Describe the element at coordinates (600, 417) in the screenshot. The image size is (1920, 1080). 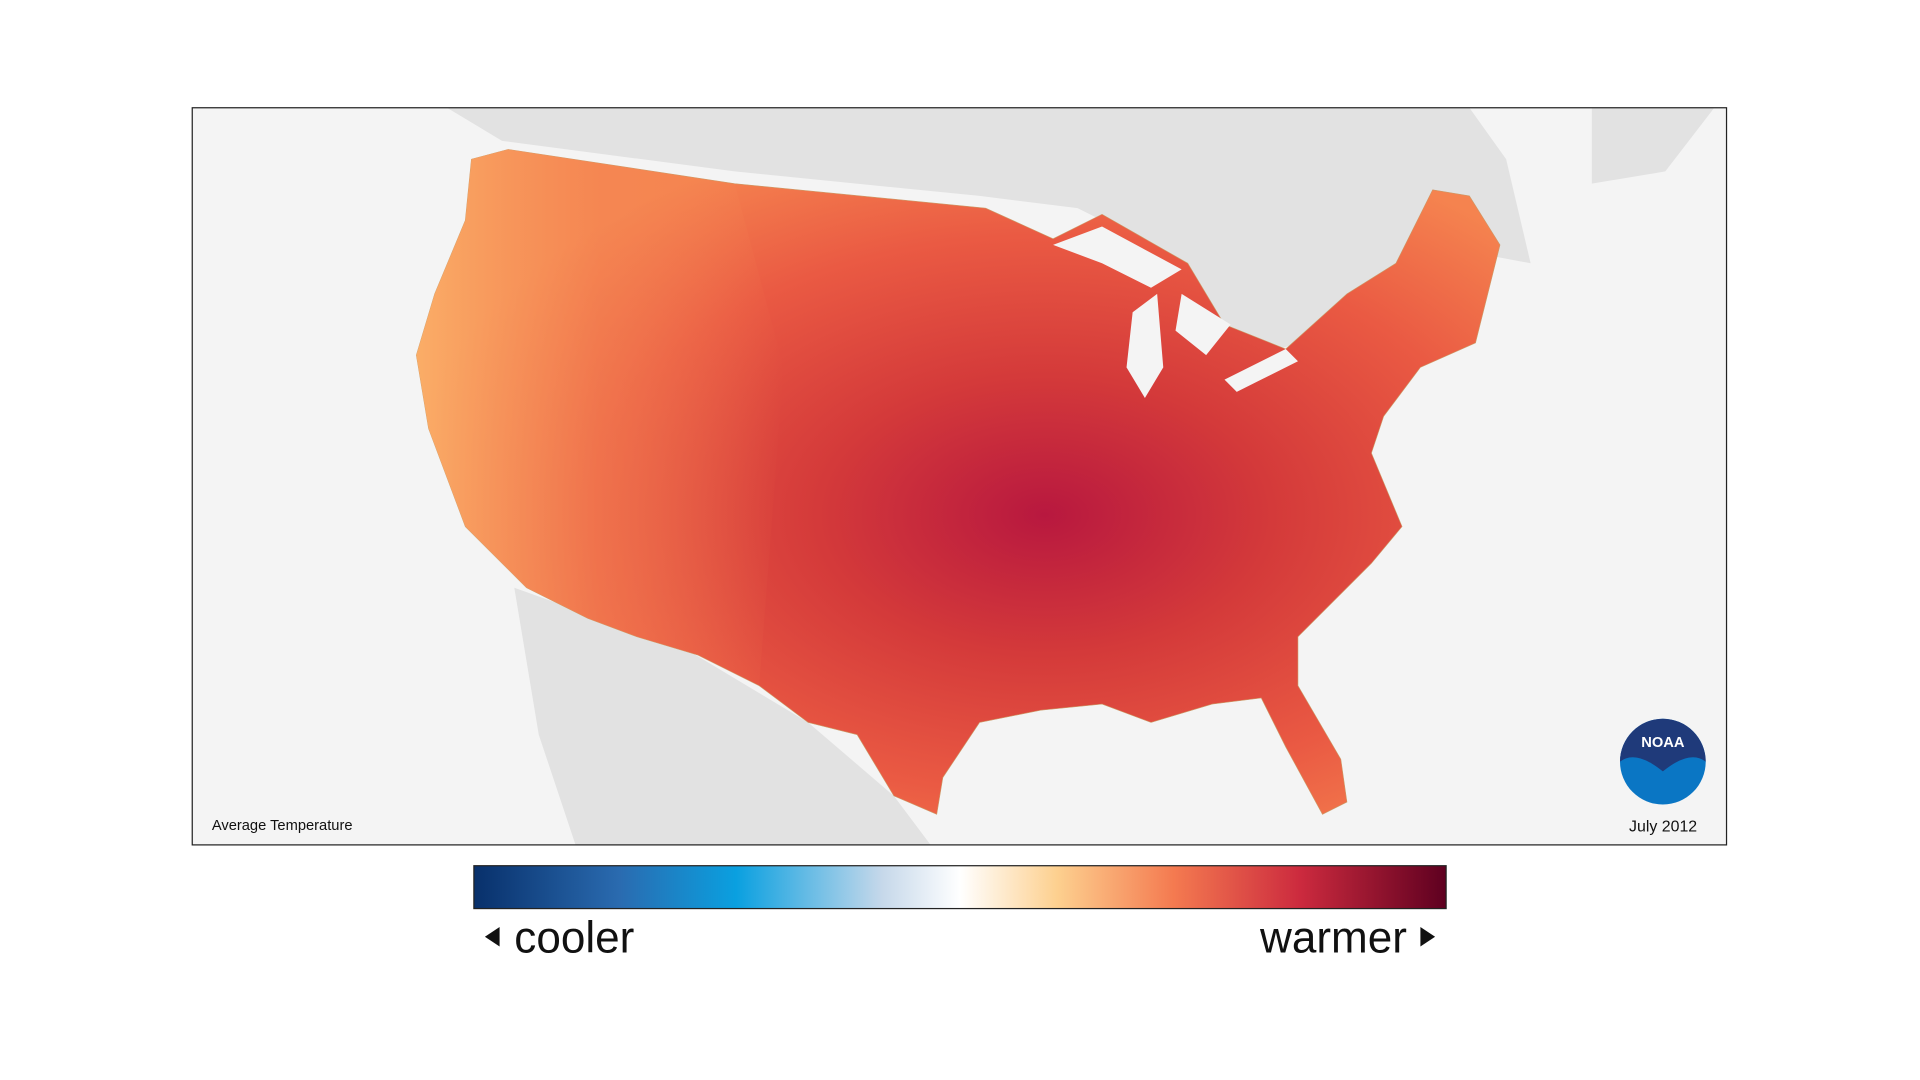
I see `western-highlands` at that location.